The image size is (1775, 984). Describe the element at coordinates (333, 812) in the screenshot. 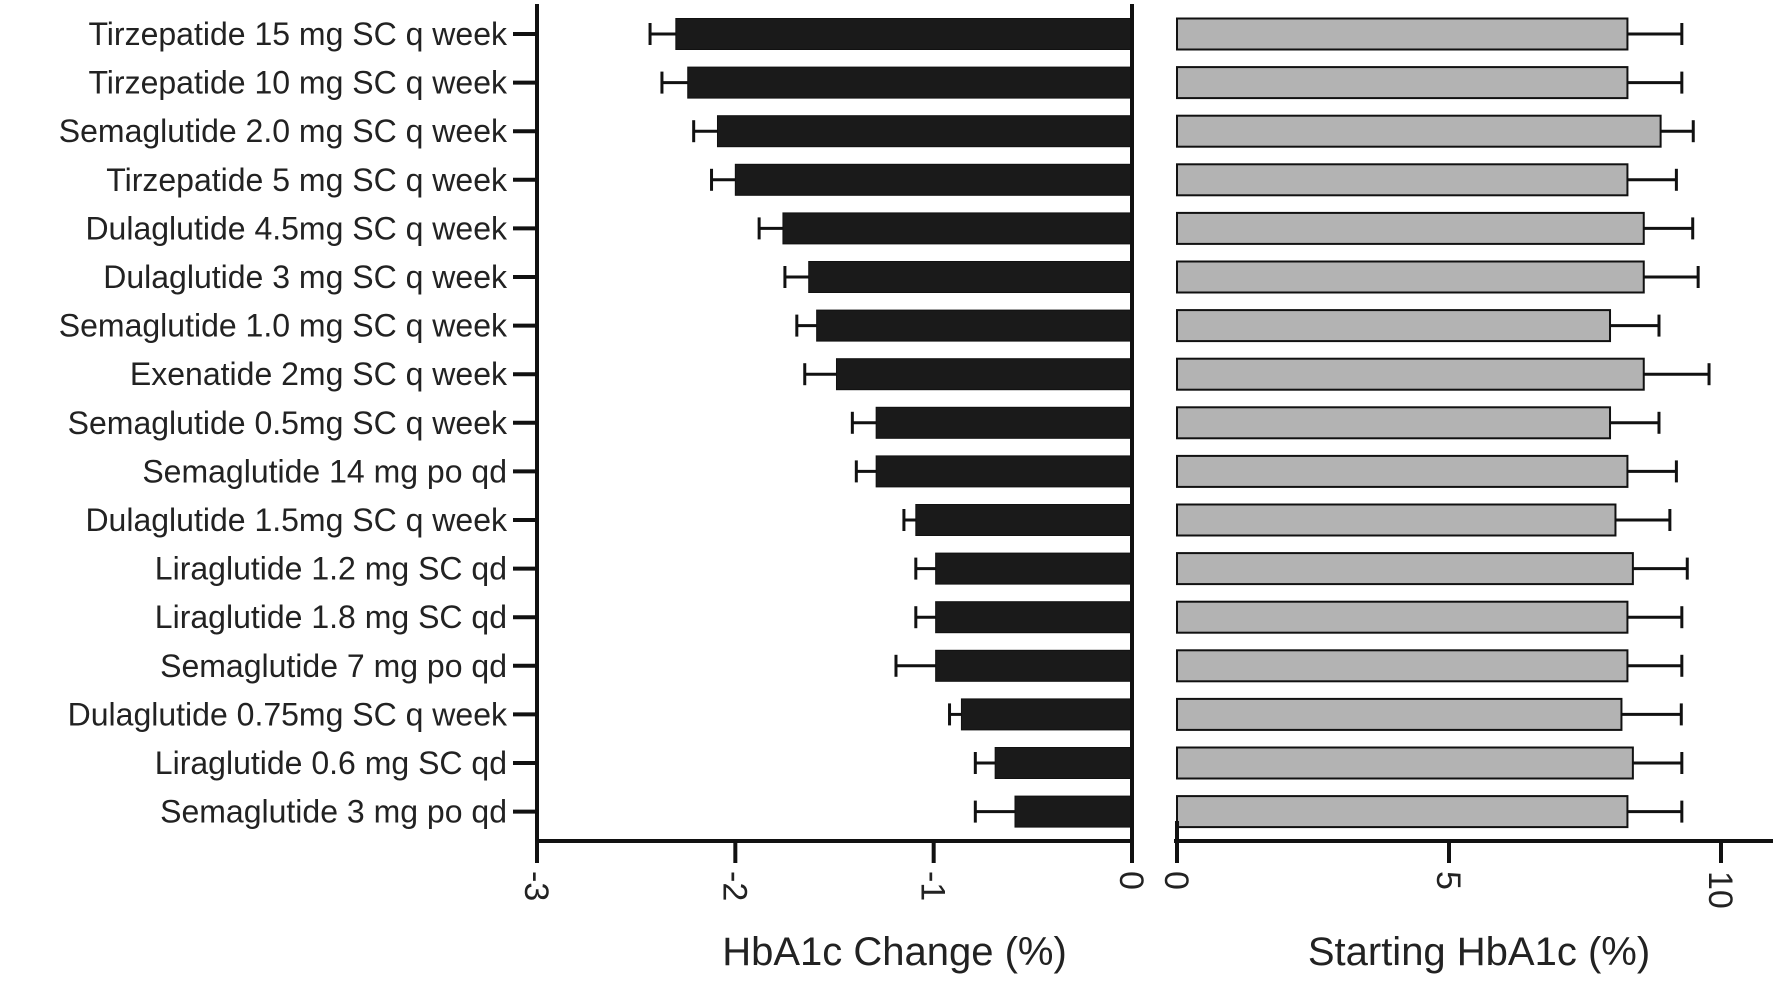

I see `category-label: Semaglutide 3 mg po qd` at that location.